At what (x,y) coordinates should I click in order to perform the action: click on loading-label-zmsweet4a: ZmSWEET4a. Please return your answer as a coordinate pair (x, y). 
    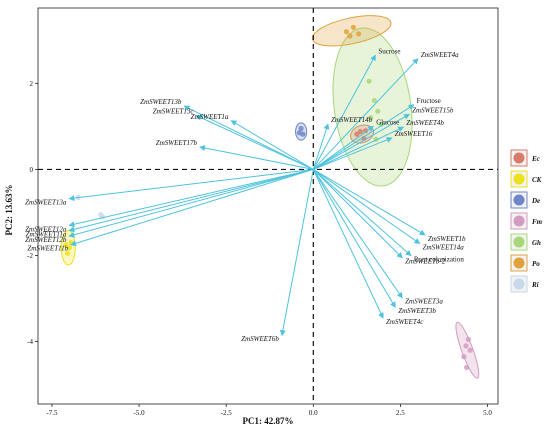
    Looking at the image, I should click on (440, 55).